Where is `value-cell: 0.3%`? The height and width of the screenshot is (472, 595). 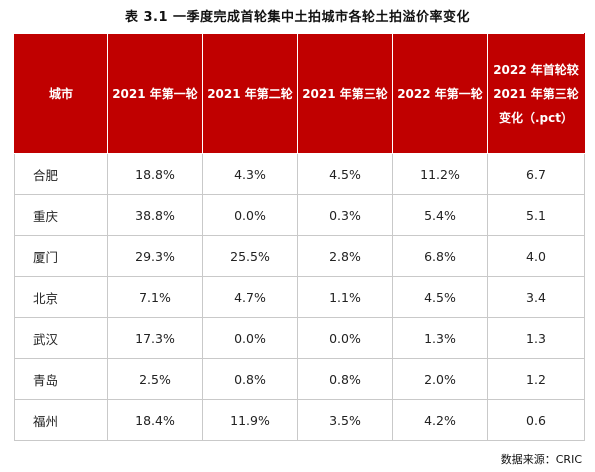 value-cell: 0.3% is located at coordinates (345, 215).